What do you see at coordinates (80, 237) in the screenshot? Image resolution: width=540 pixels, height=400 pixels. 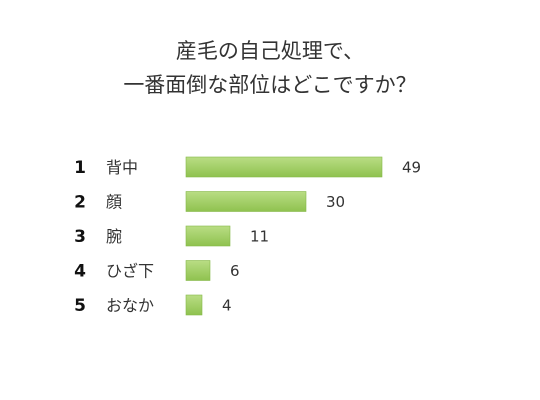 I see `rank-label: 3` at bounding box center [80, 237].